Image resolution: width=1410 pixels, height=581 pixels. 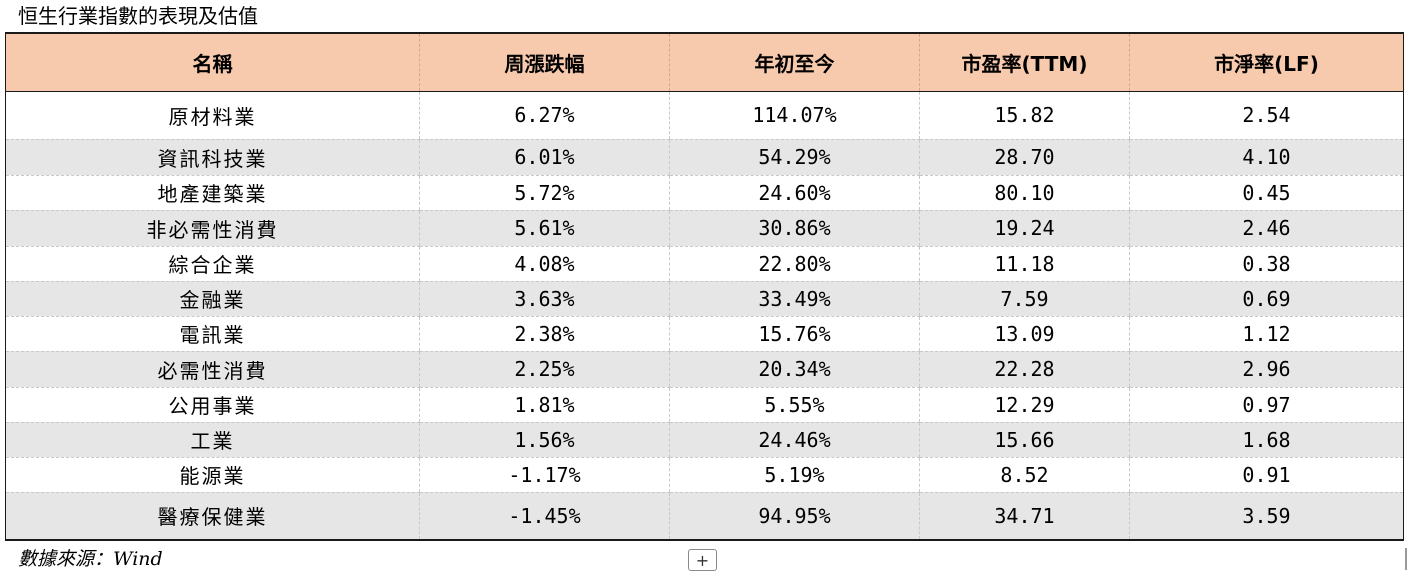 What do you see at coordinates (1266, 157) in the screenshot?
I see `cell-pb-lf: 4.10` at bounding box center [1266, 157].